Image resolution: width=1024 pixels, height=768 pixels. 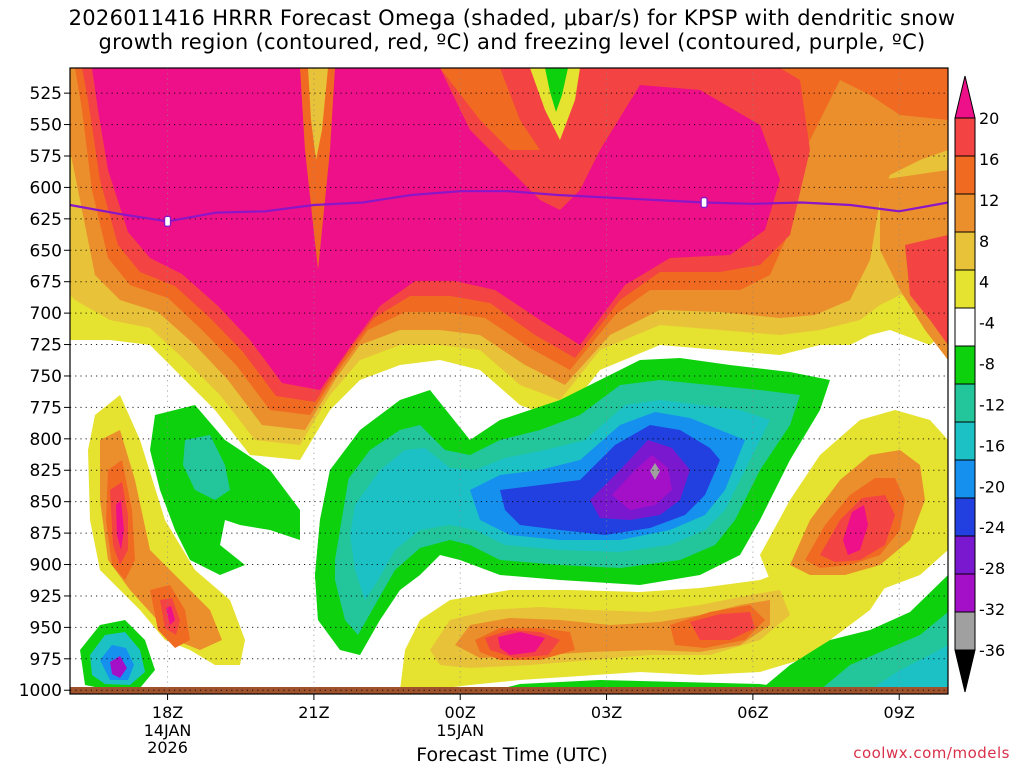 I want to click on x-axis-title: Forecast Time (UTC), so click(x=512, y=755).